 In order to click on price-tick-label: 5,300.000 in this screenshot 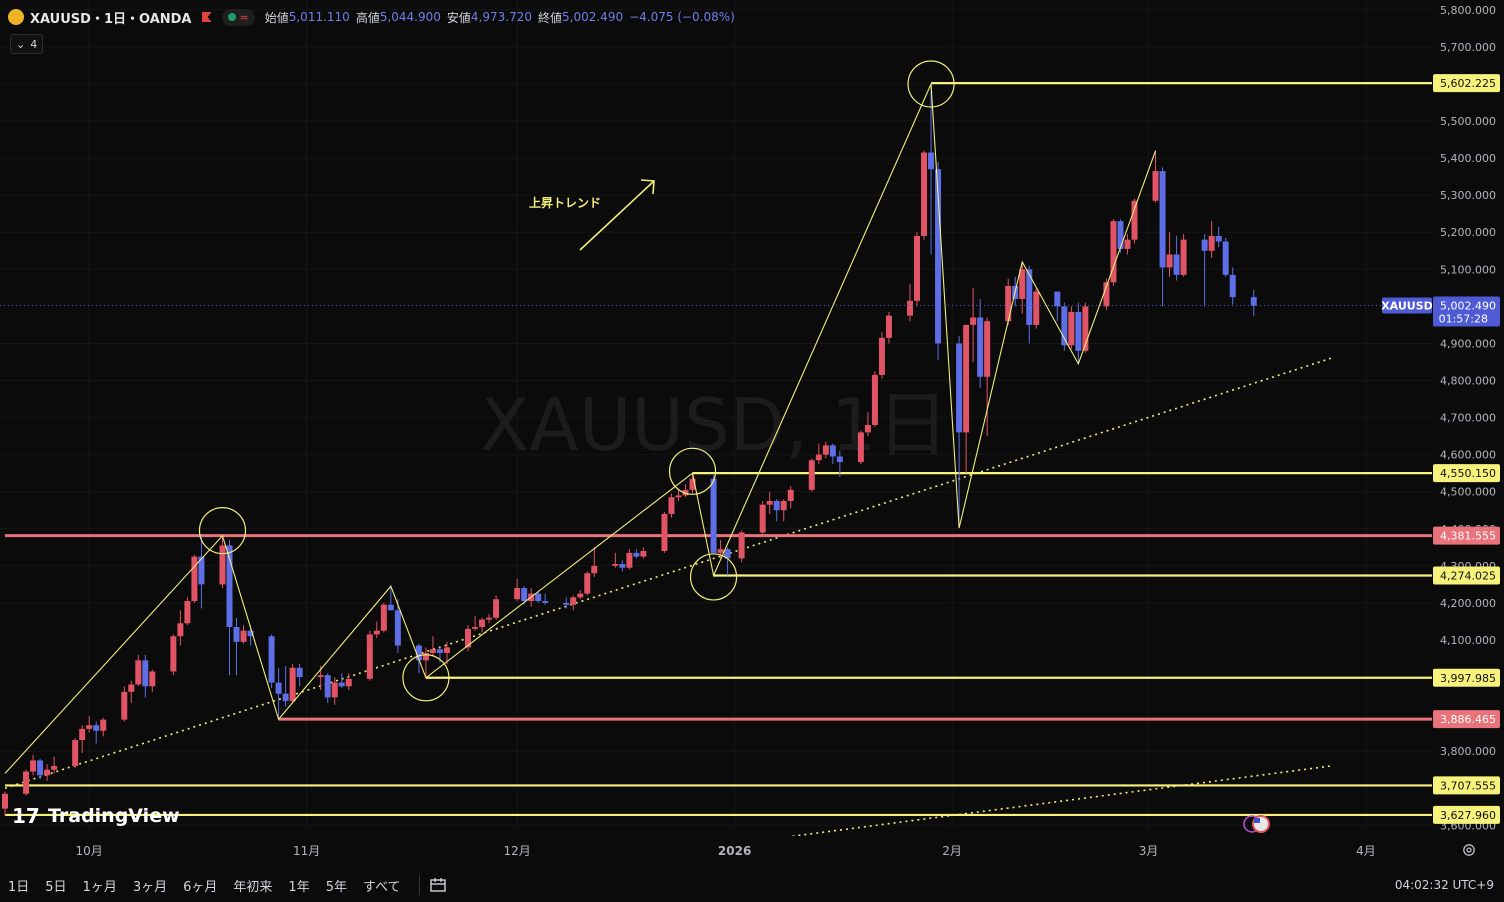, I will do `click(1468, 195)`.